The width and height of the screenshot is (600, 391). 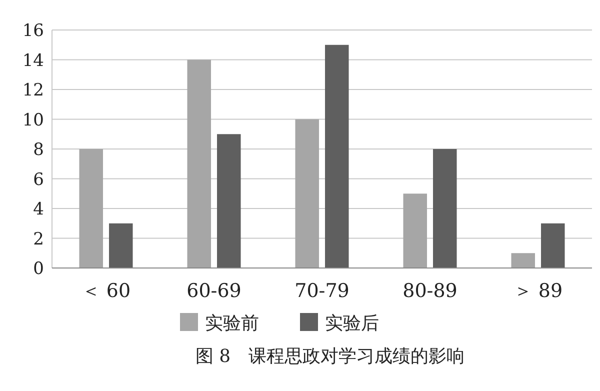 I want to click on y-tick-label: 10, so click(x=33, y=120).